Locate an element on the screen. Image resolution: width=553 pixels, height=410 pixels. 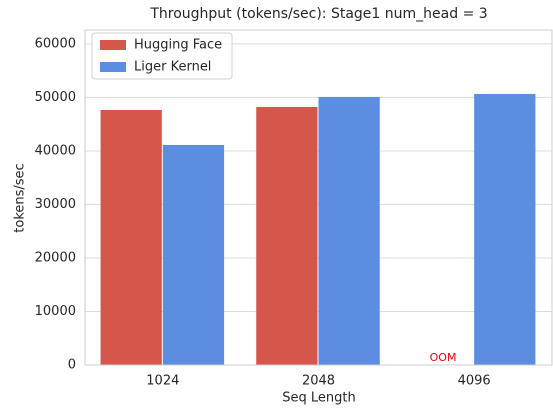
x-tick-label: 1024 is located at coordinates (162, 381).